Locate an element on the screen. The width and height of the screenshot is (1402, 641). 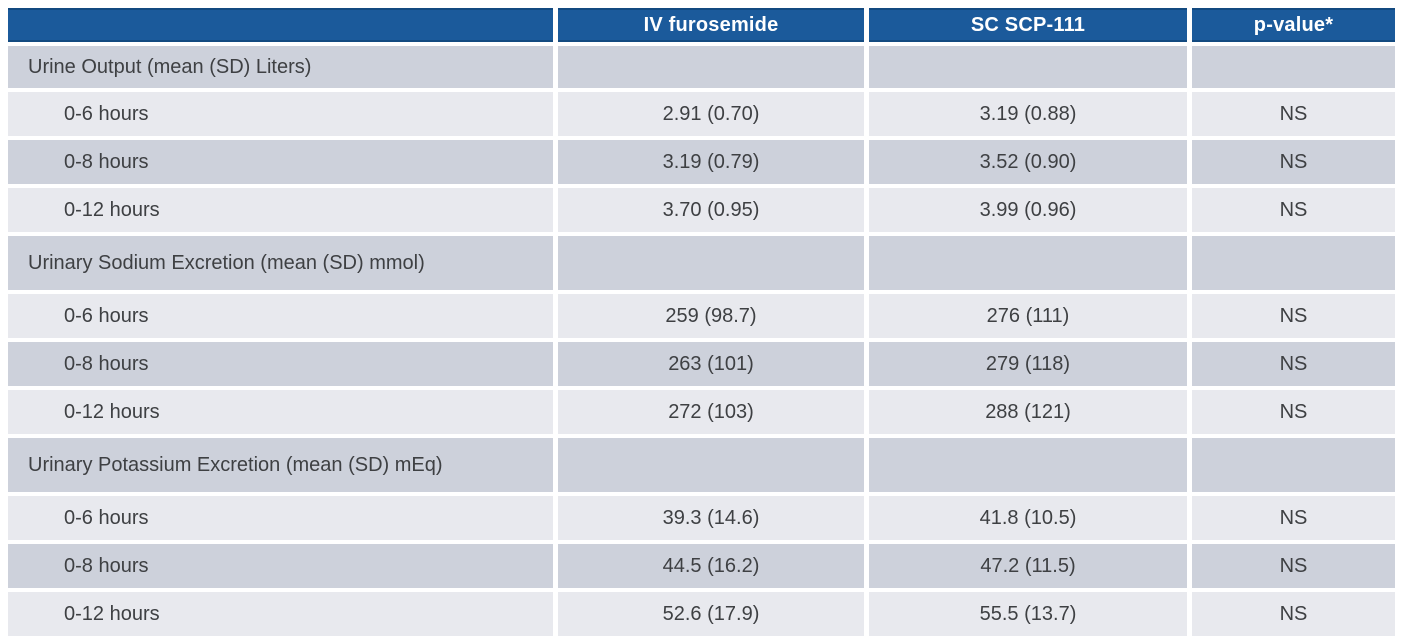
table-row: 0-12 hours 3.70 (0.95) 3.99 (0.96) NS is located at coordinates (701, 210).